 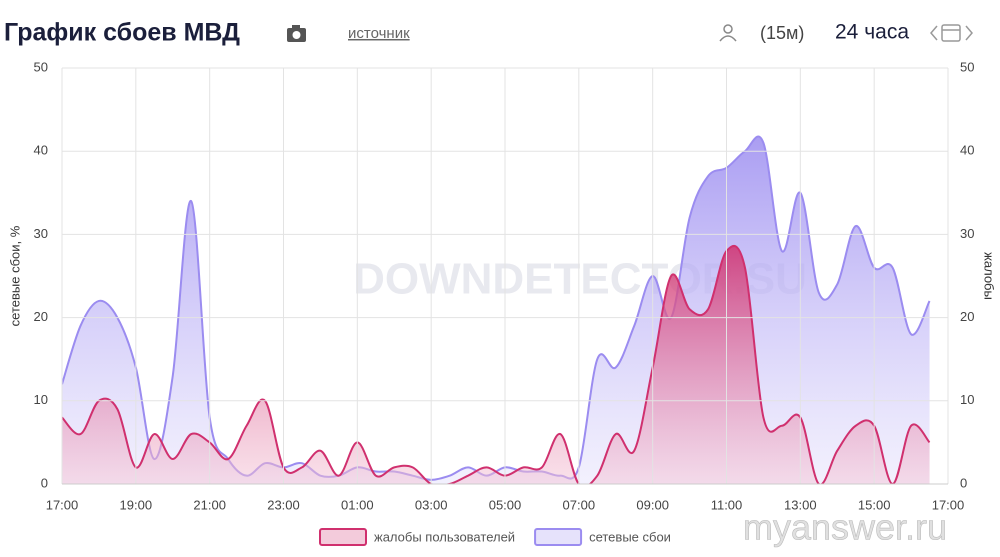 What do you see at coordinates (444, 536) in the screenshot?
I see `legend-label: жалобы пользователей` at bounding box center [444, 536].